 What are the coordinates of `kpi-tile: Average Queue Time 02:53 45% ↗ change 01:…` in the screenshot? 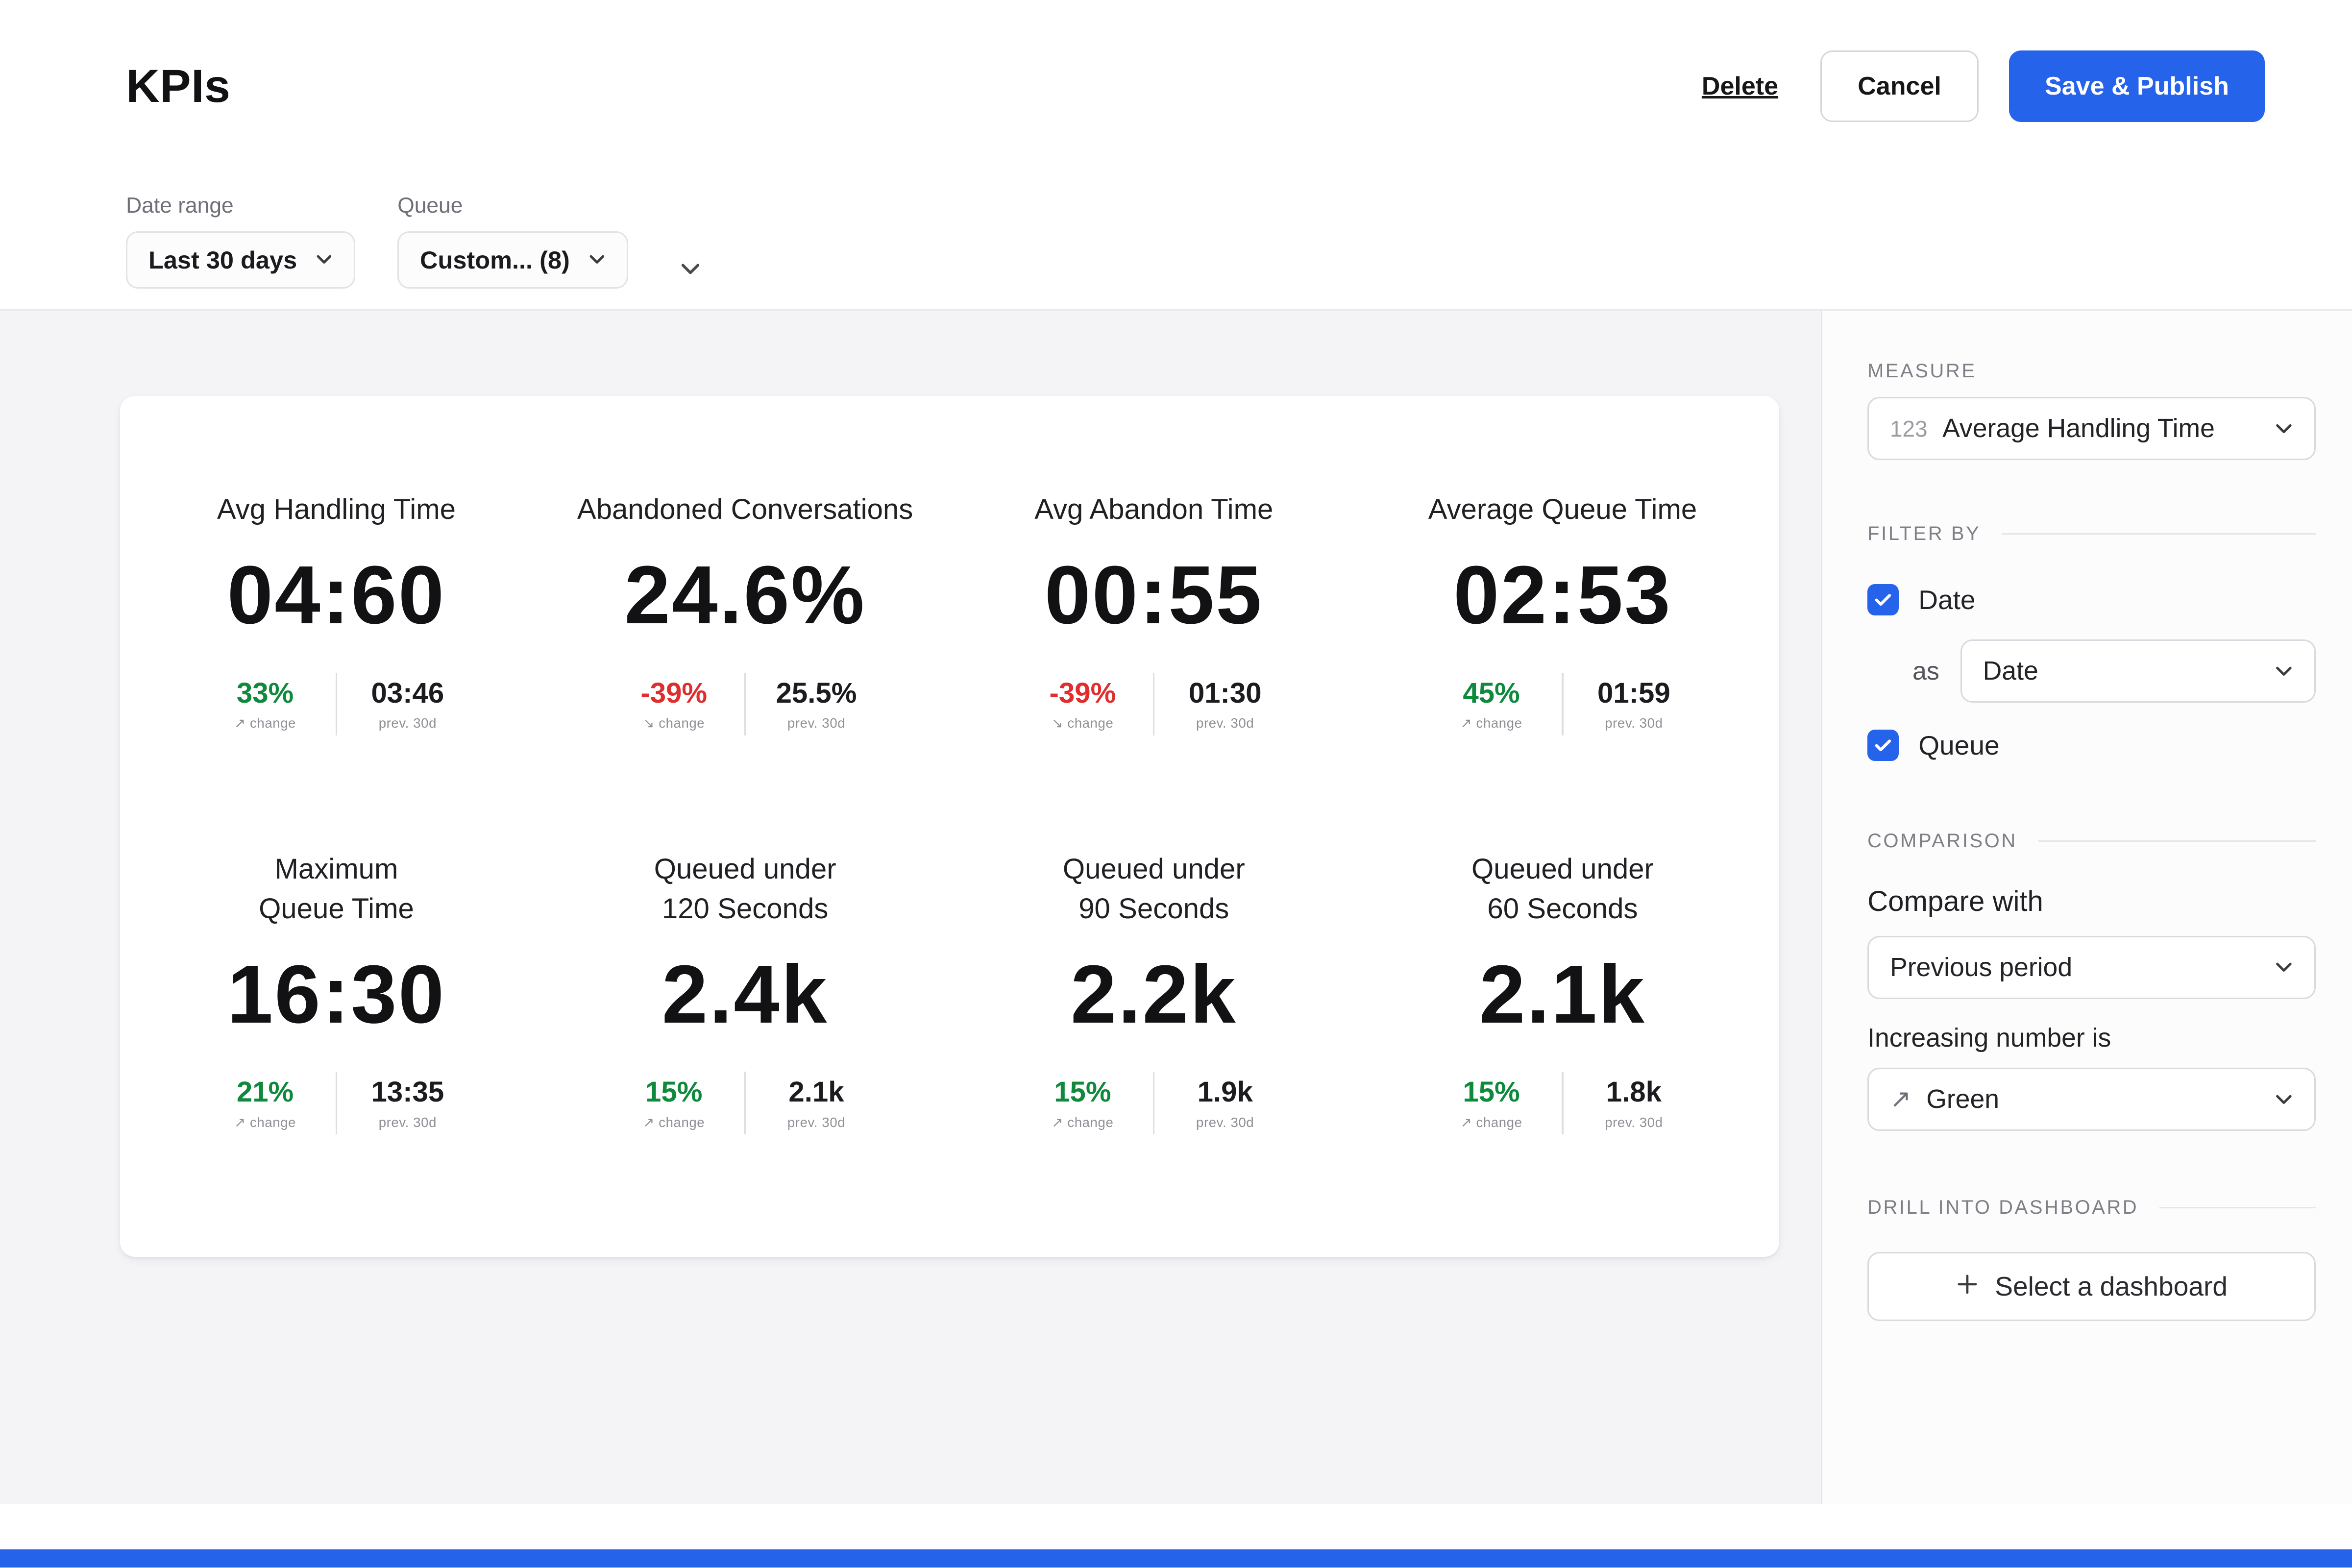 It's located at (1562, 636).